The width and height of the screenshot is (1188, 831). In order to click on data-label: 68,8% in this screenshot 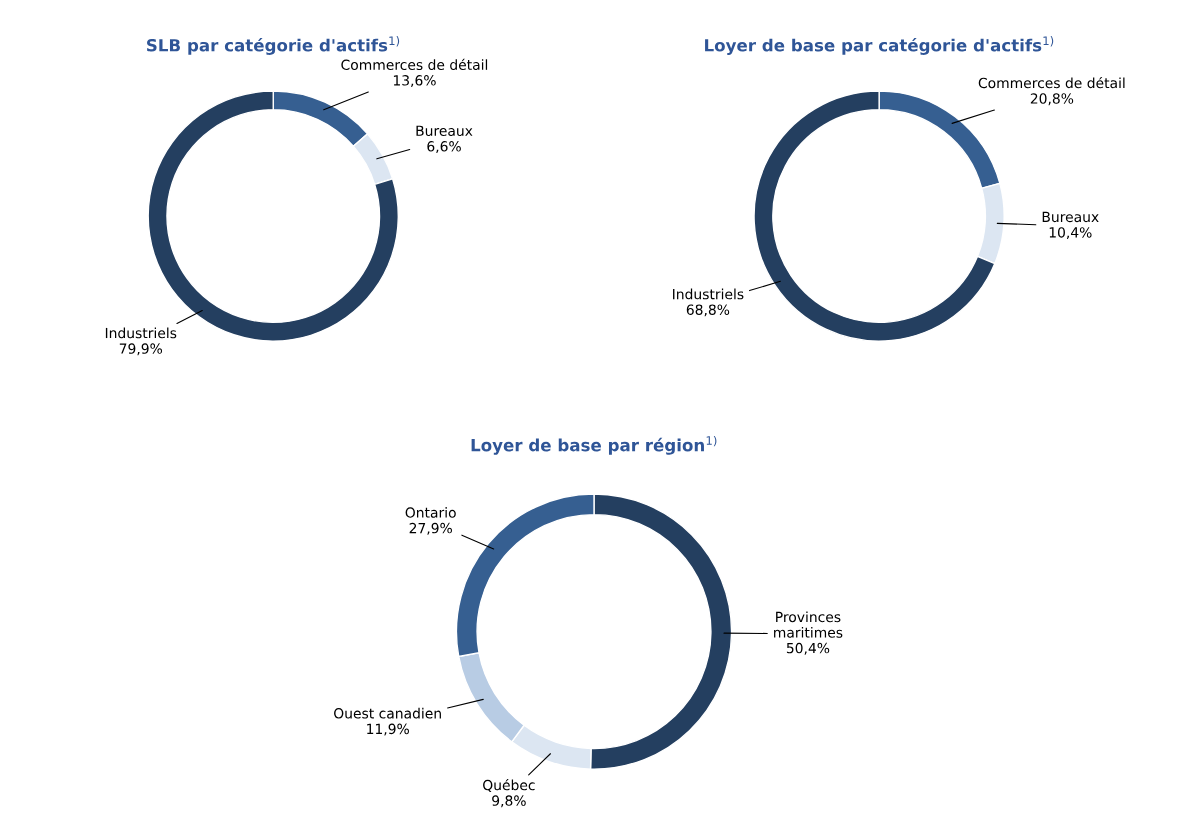, I will do `click(708, 310)`.